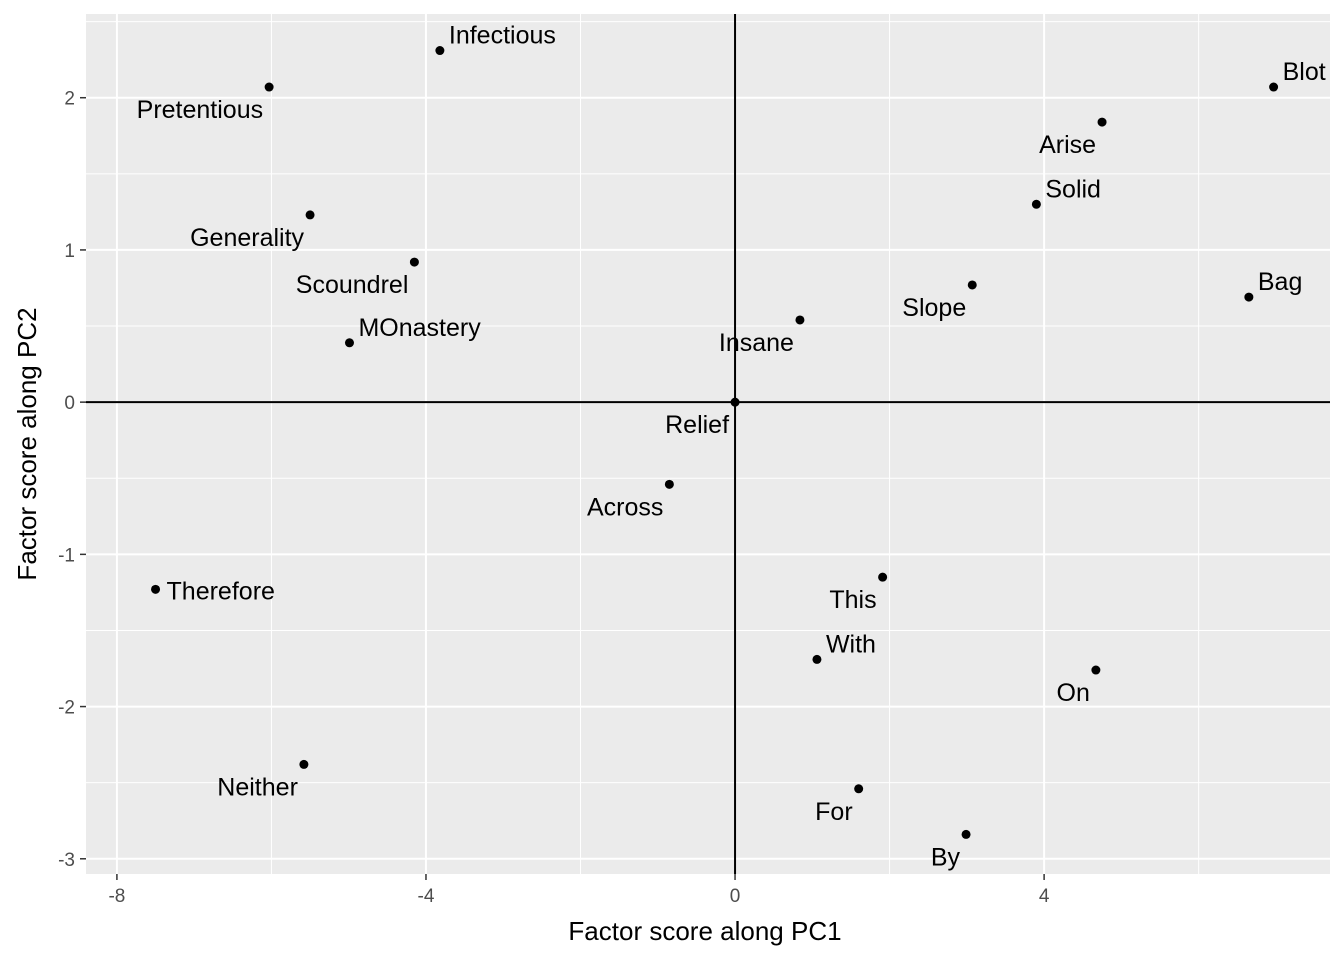 This screenshot has height=960, width=1344. What do you see at coordinates (625, 507) in the screenshot?
I see `data-point-label: Across` at bounding box center [625, 507].